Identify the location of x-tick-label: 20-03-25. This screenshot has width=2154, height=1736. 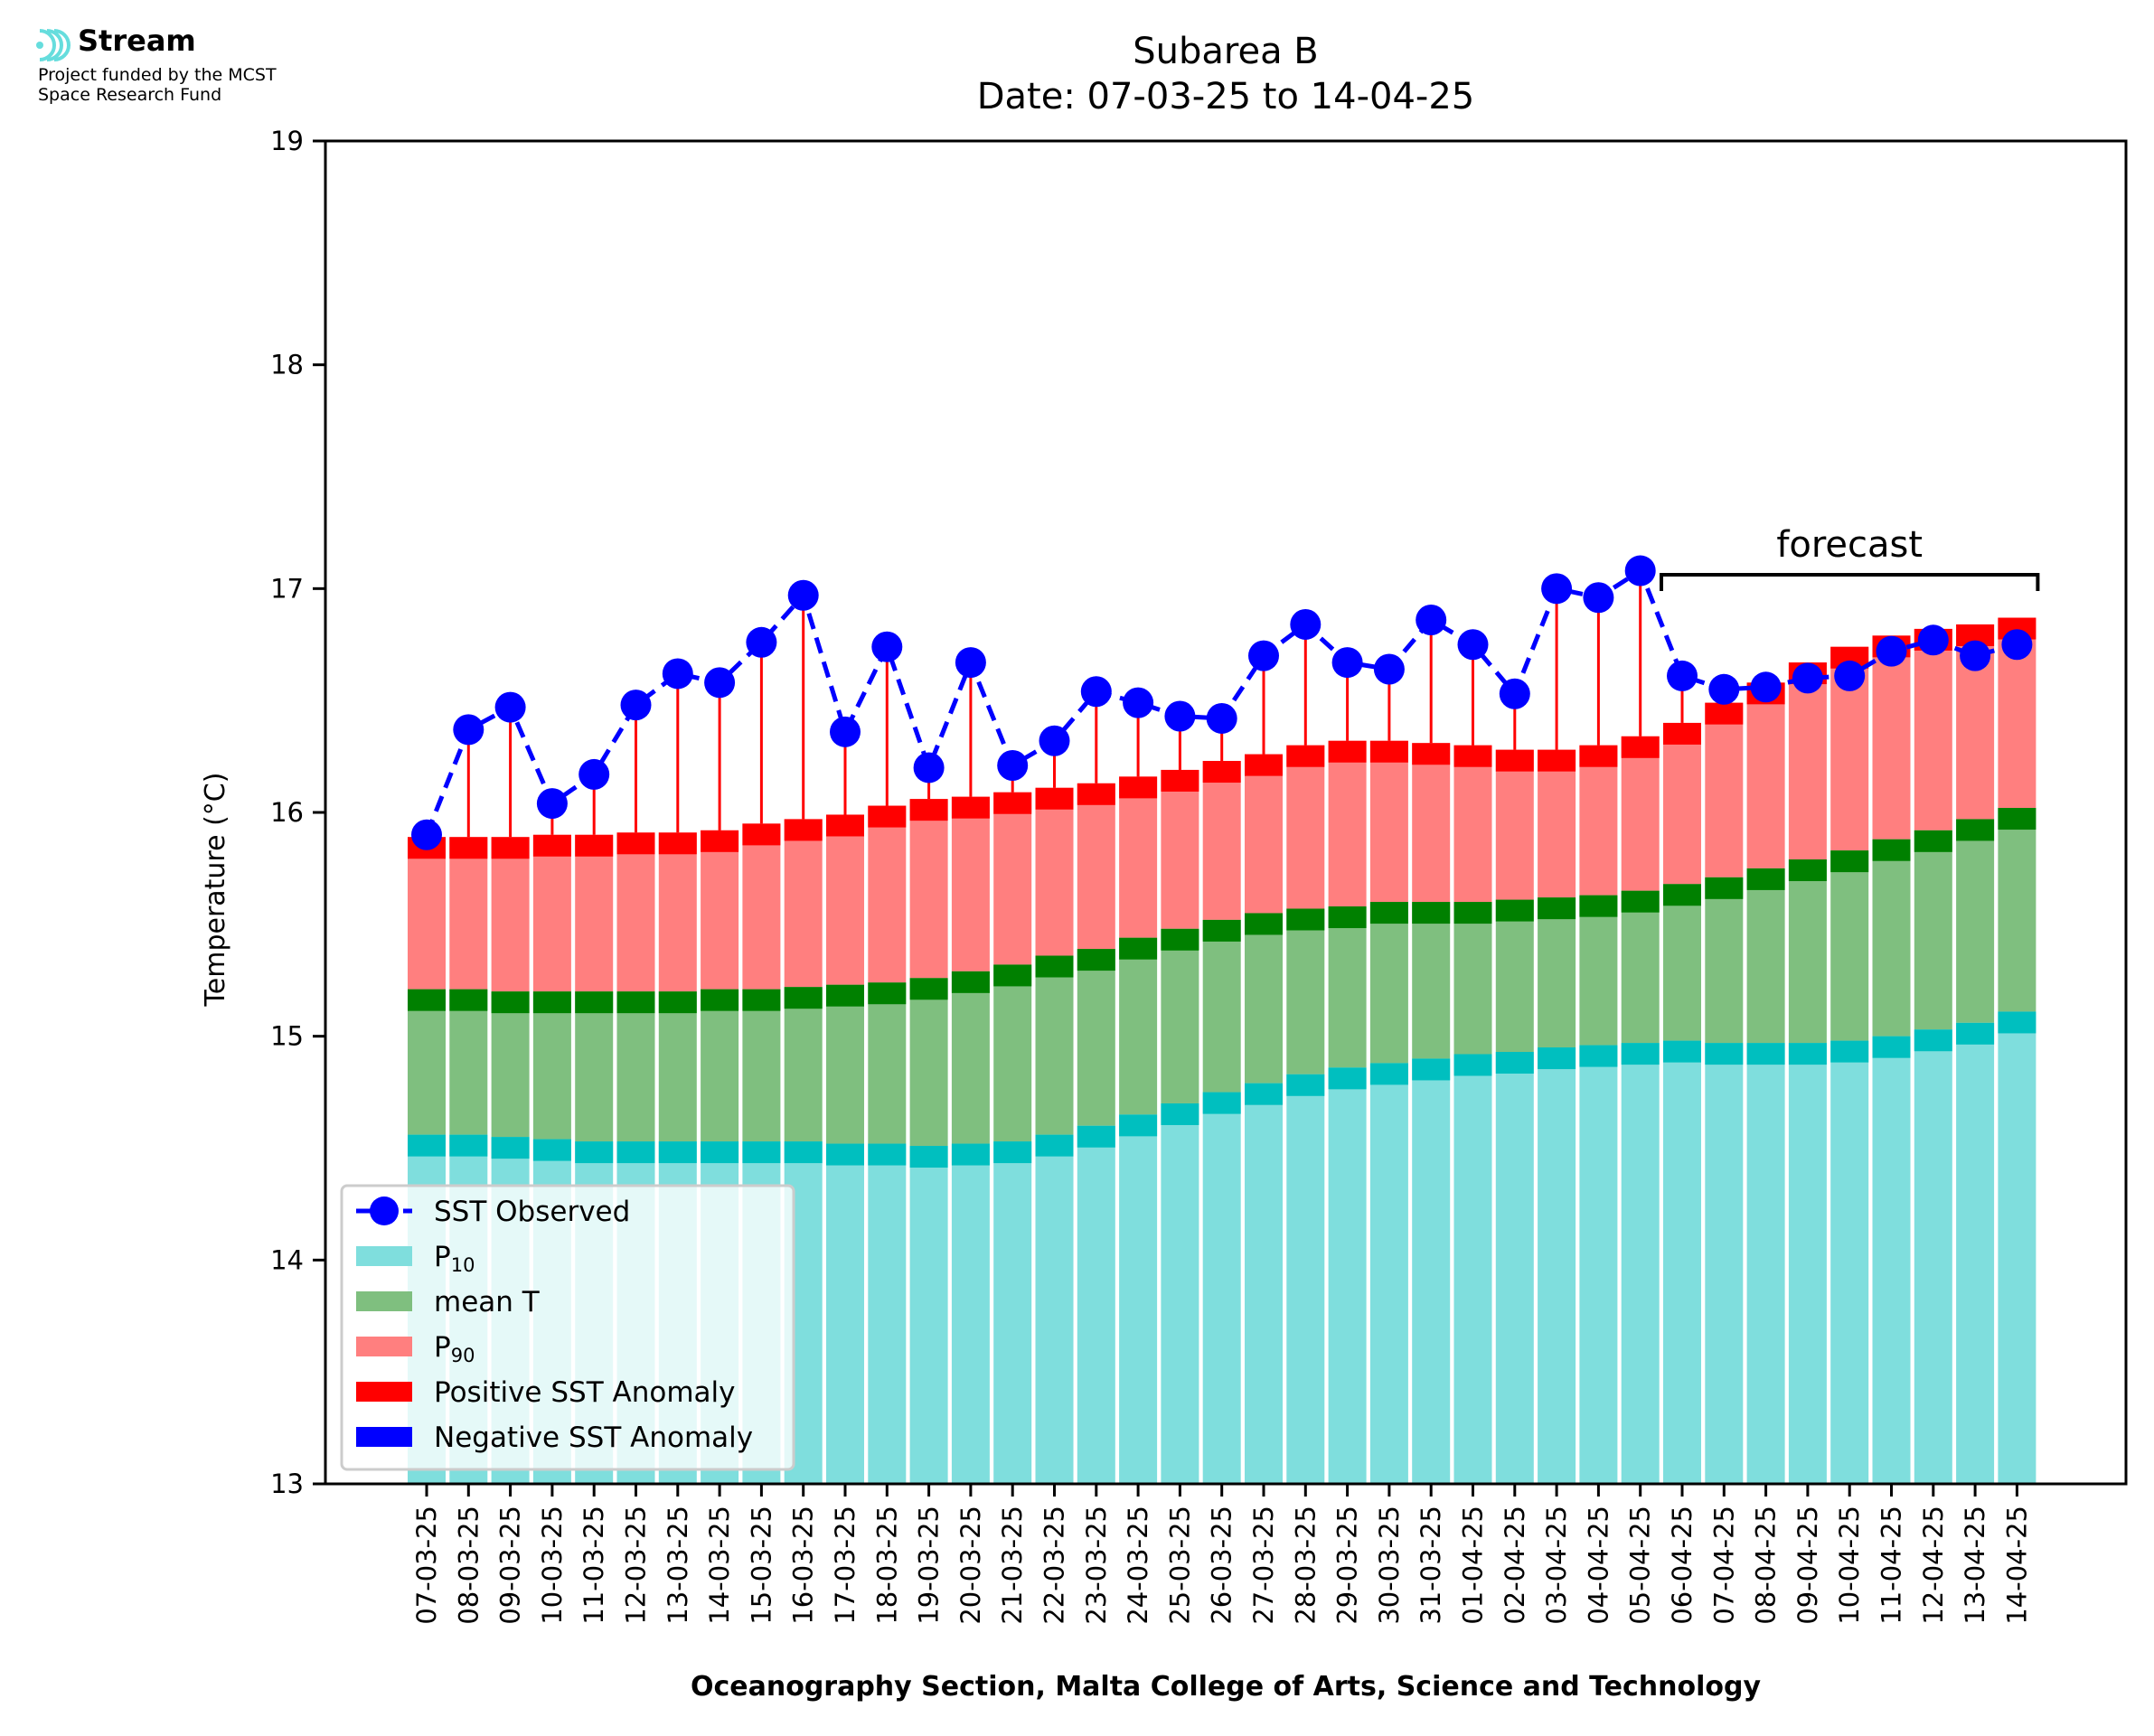
(970, 1566).